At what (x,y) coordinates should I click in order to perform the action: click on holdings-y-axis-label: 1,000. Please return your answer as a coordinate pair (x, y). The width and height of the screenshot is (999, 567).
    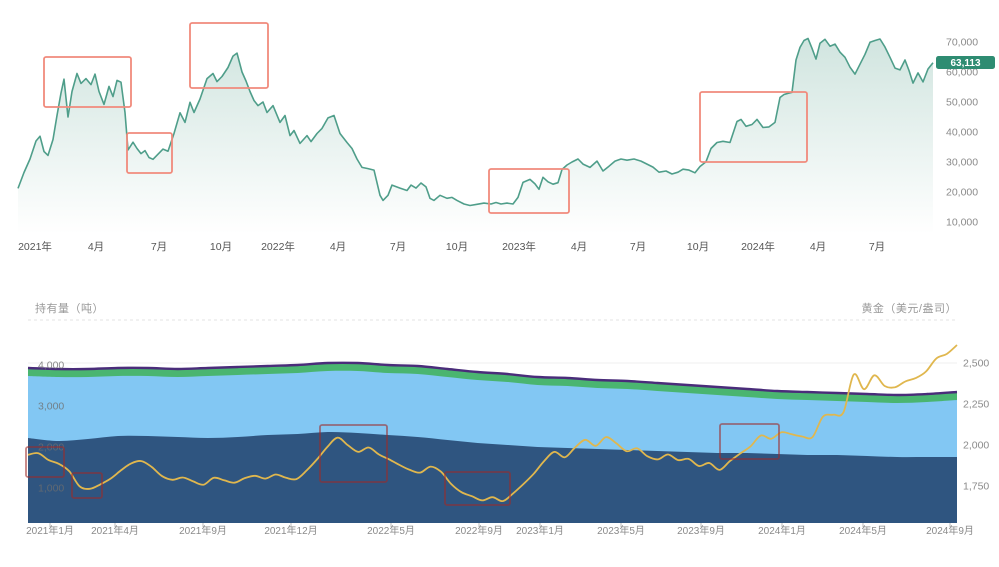
    Looking at the image, I should click on (51, 489).